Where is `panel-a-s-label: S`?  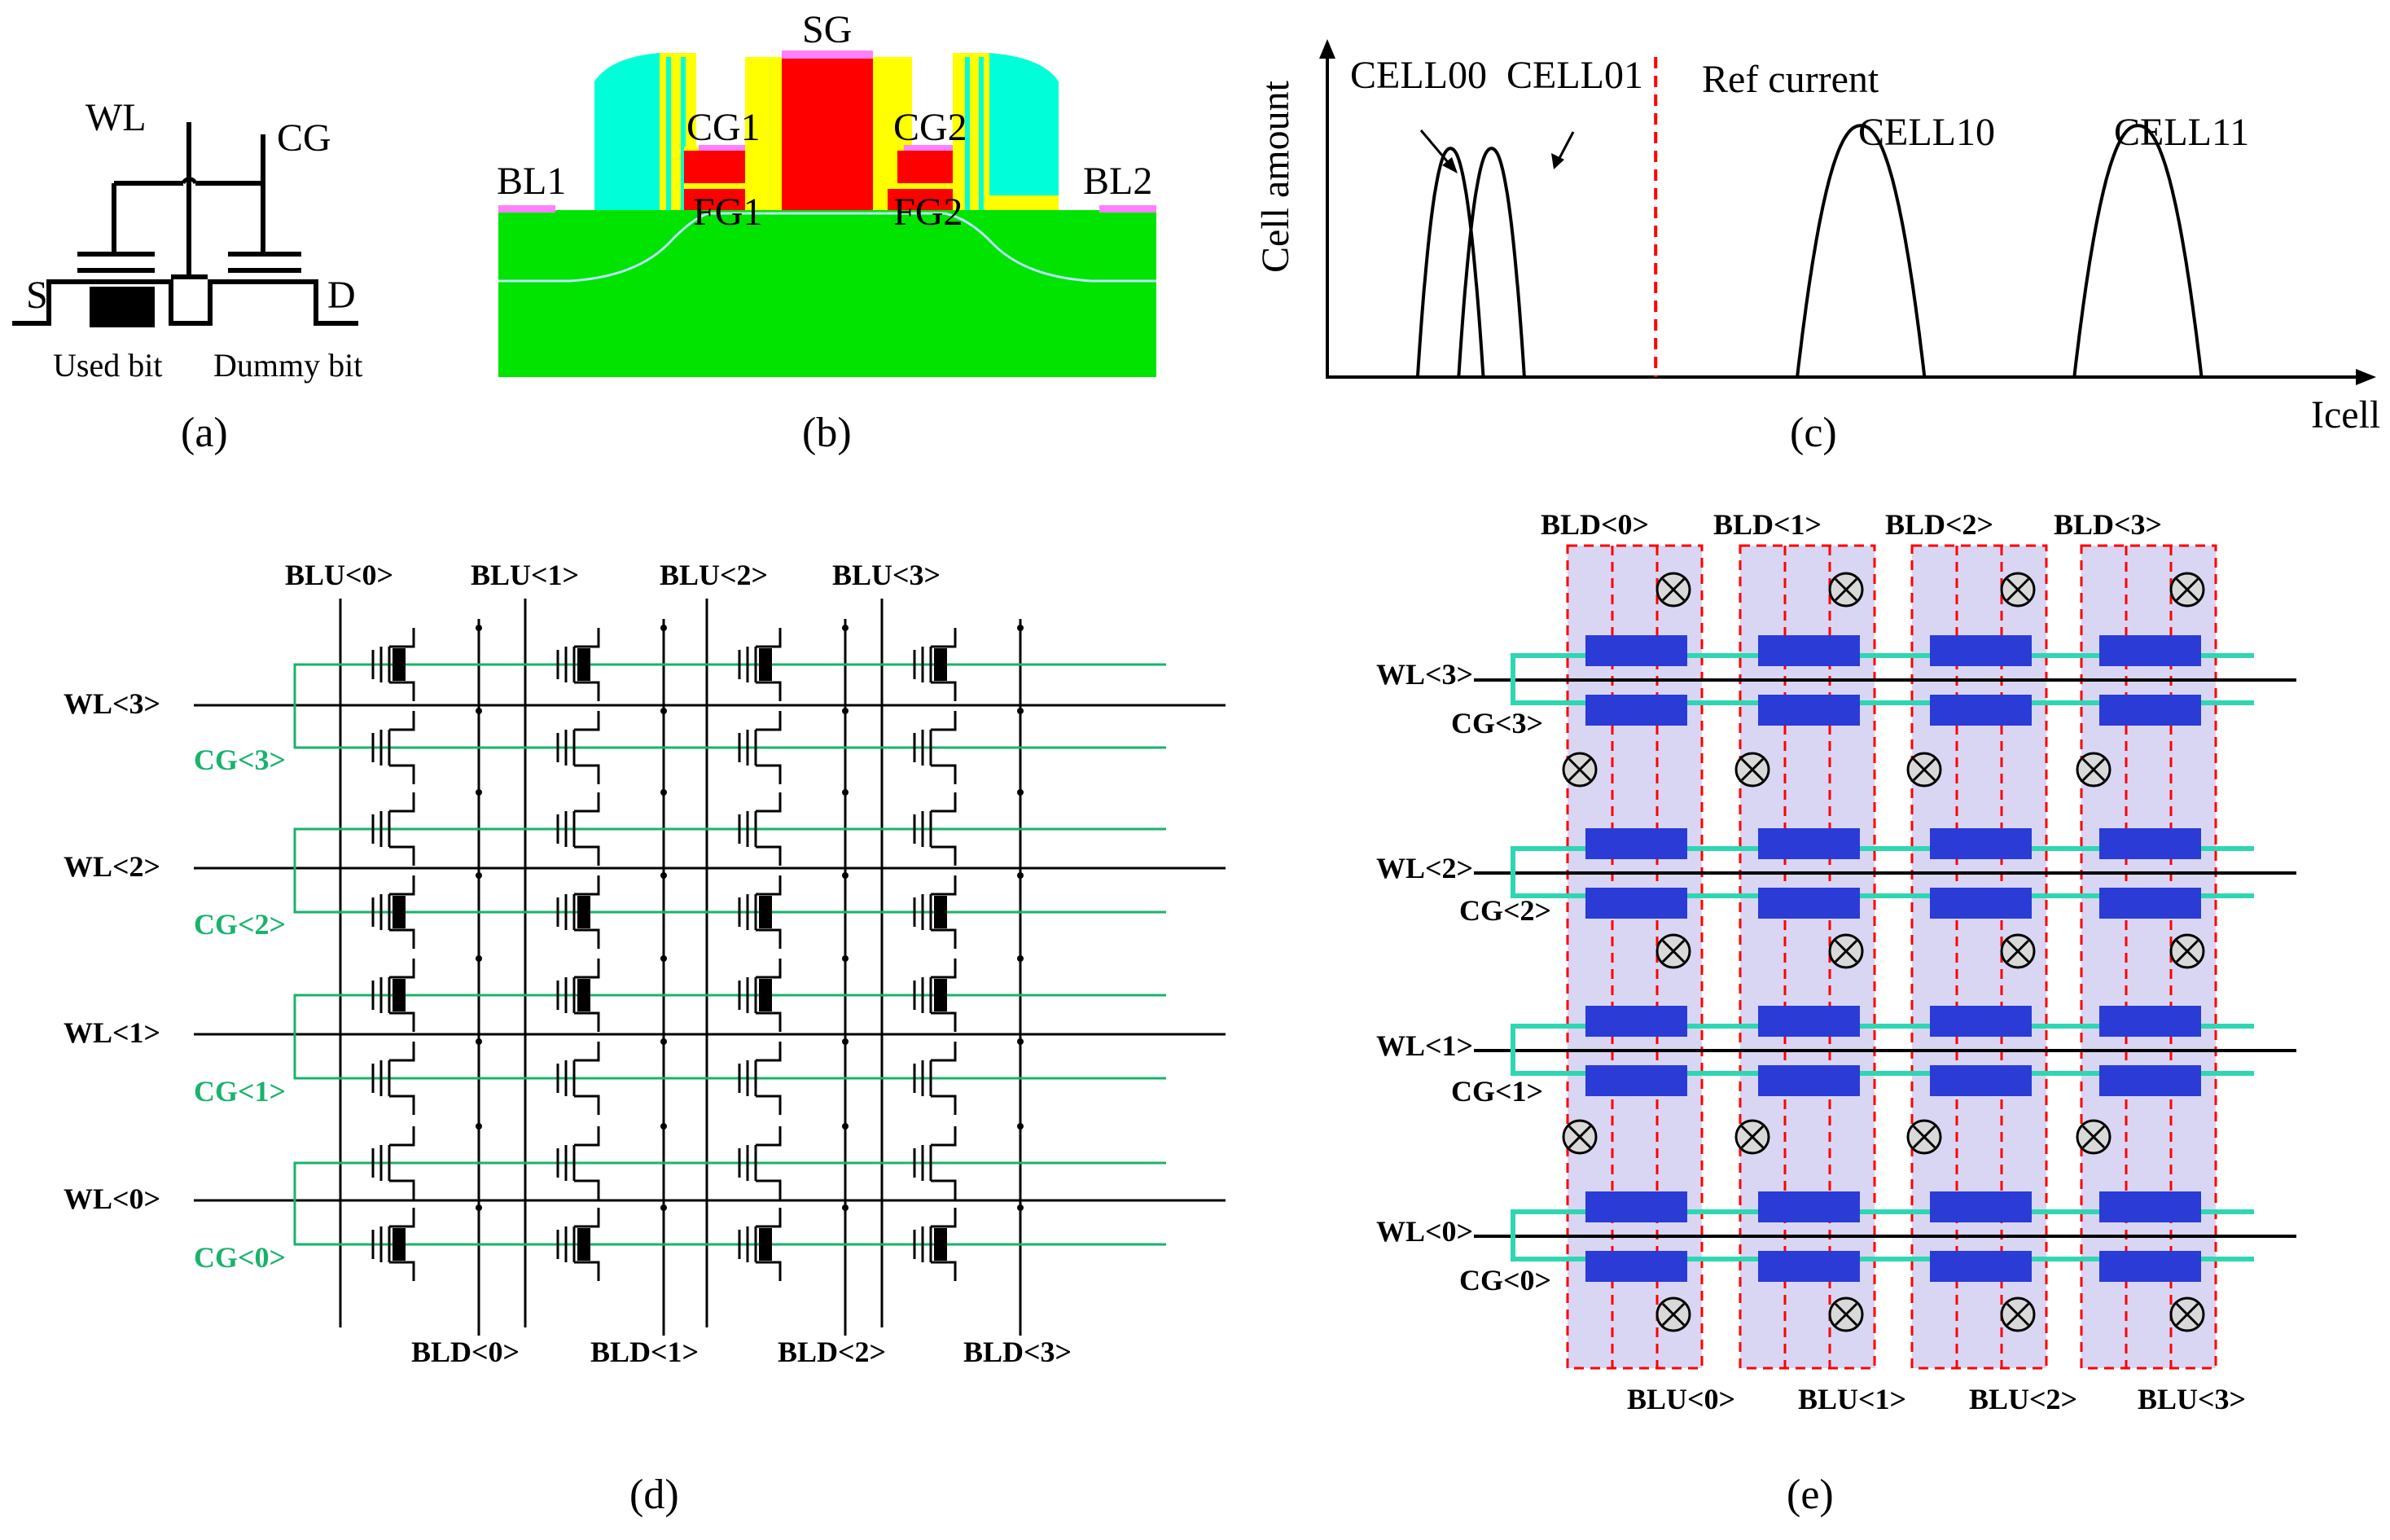 panel-a-s-label: S is located at coordinates (37, 295).